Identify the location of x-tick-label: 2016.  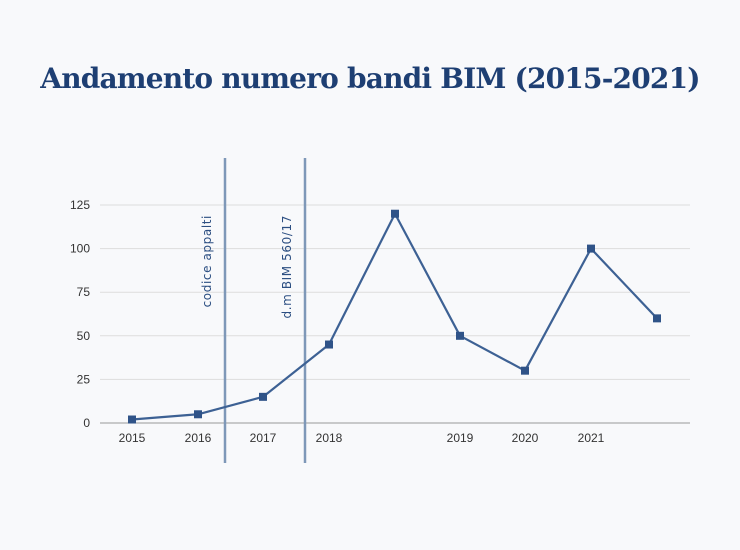
(198, 438).